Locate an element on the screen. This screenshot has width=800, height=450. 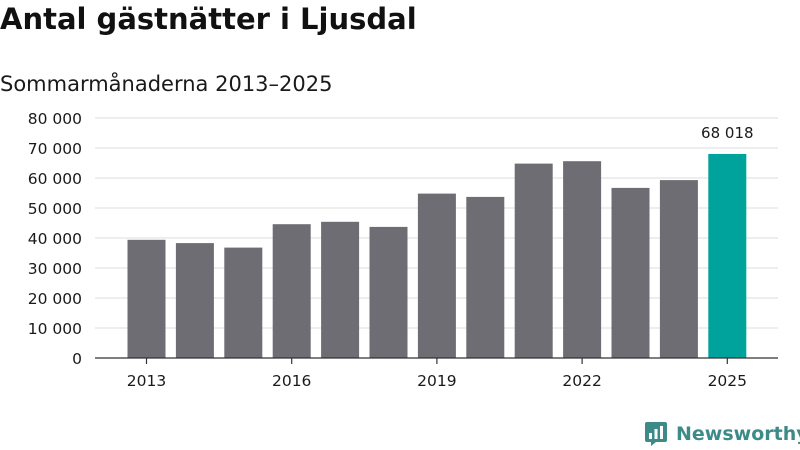
y-tick-label: 40 000 is located at coordinates (55, 239).